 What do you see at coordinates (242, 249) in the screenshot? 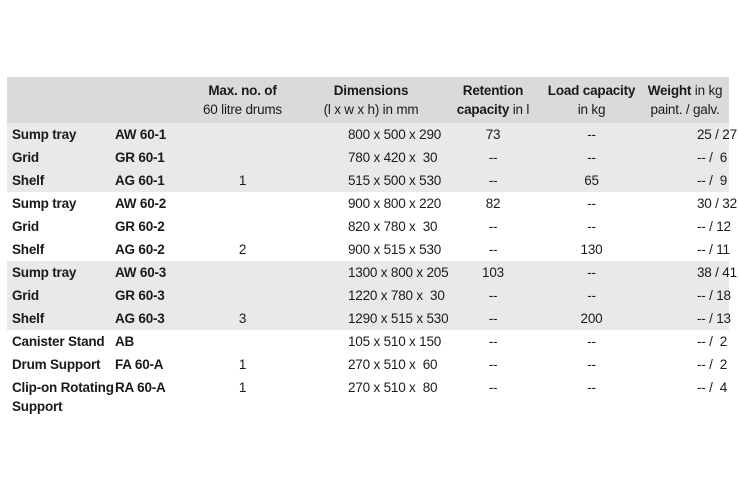
I see `cell-drums: 2` at bounding box center [242, 249].